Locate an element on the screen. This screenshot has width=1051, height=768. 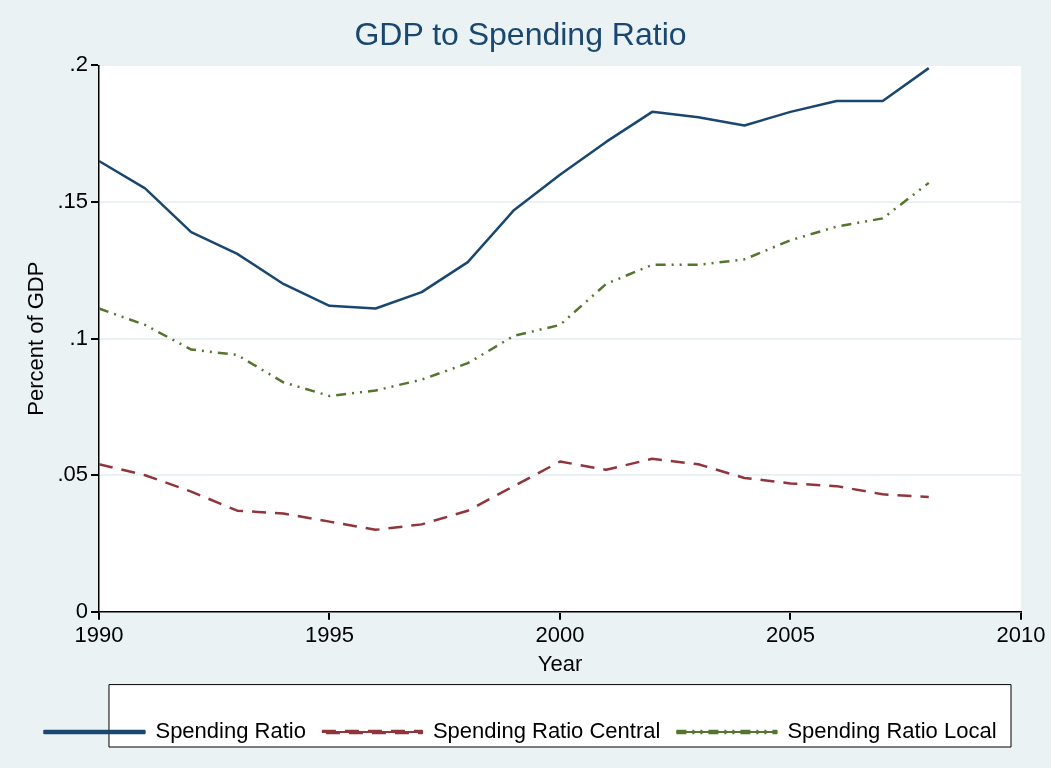
x-tick-label: 2005 is located at coordinates (790, 635).